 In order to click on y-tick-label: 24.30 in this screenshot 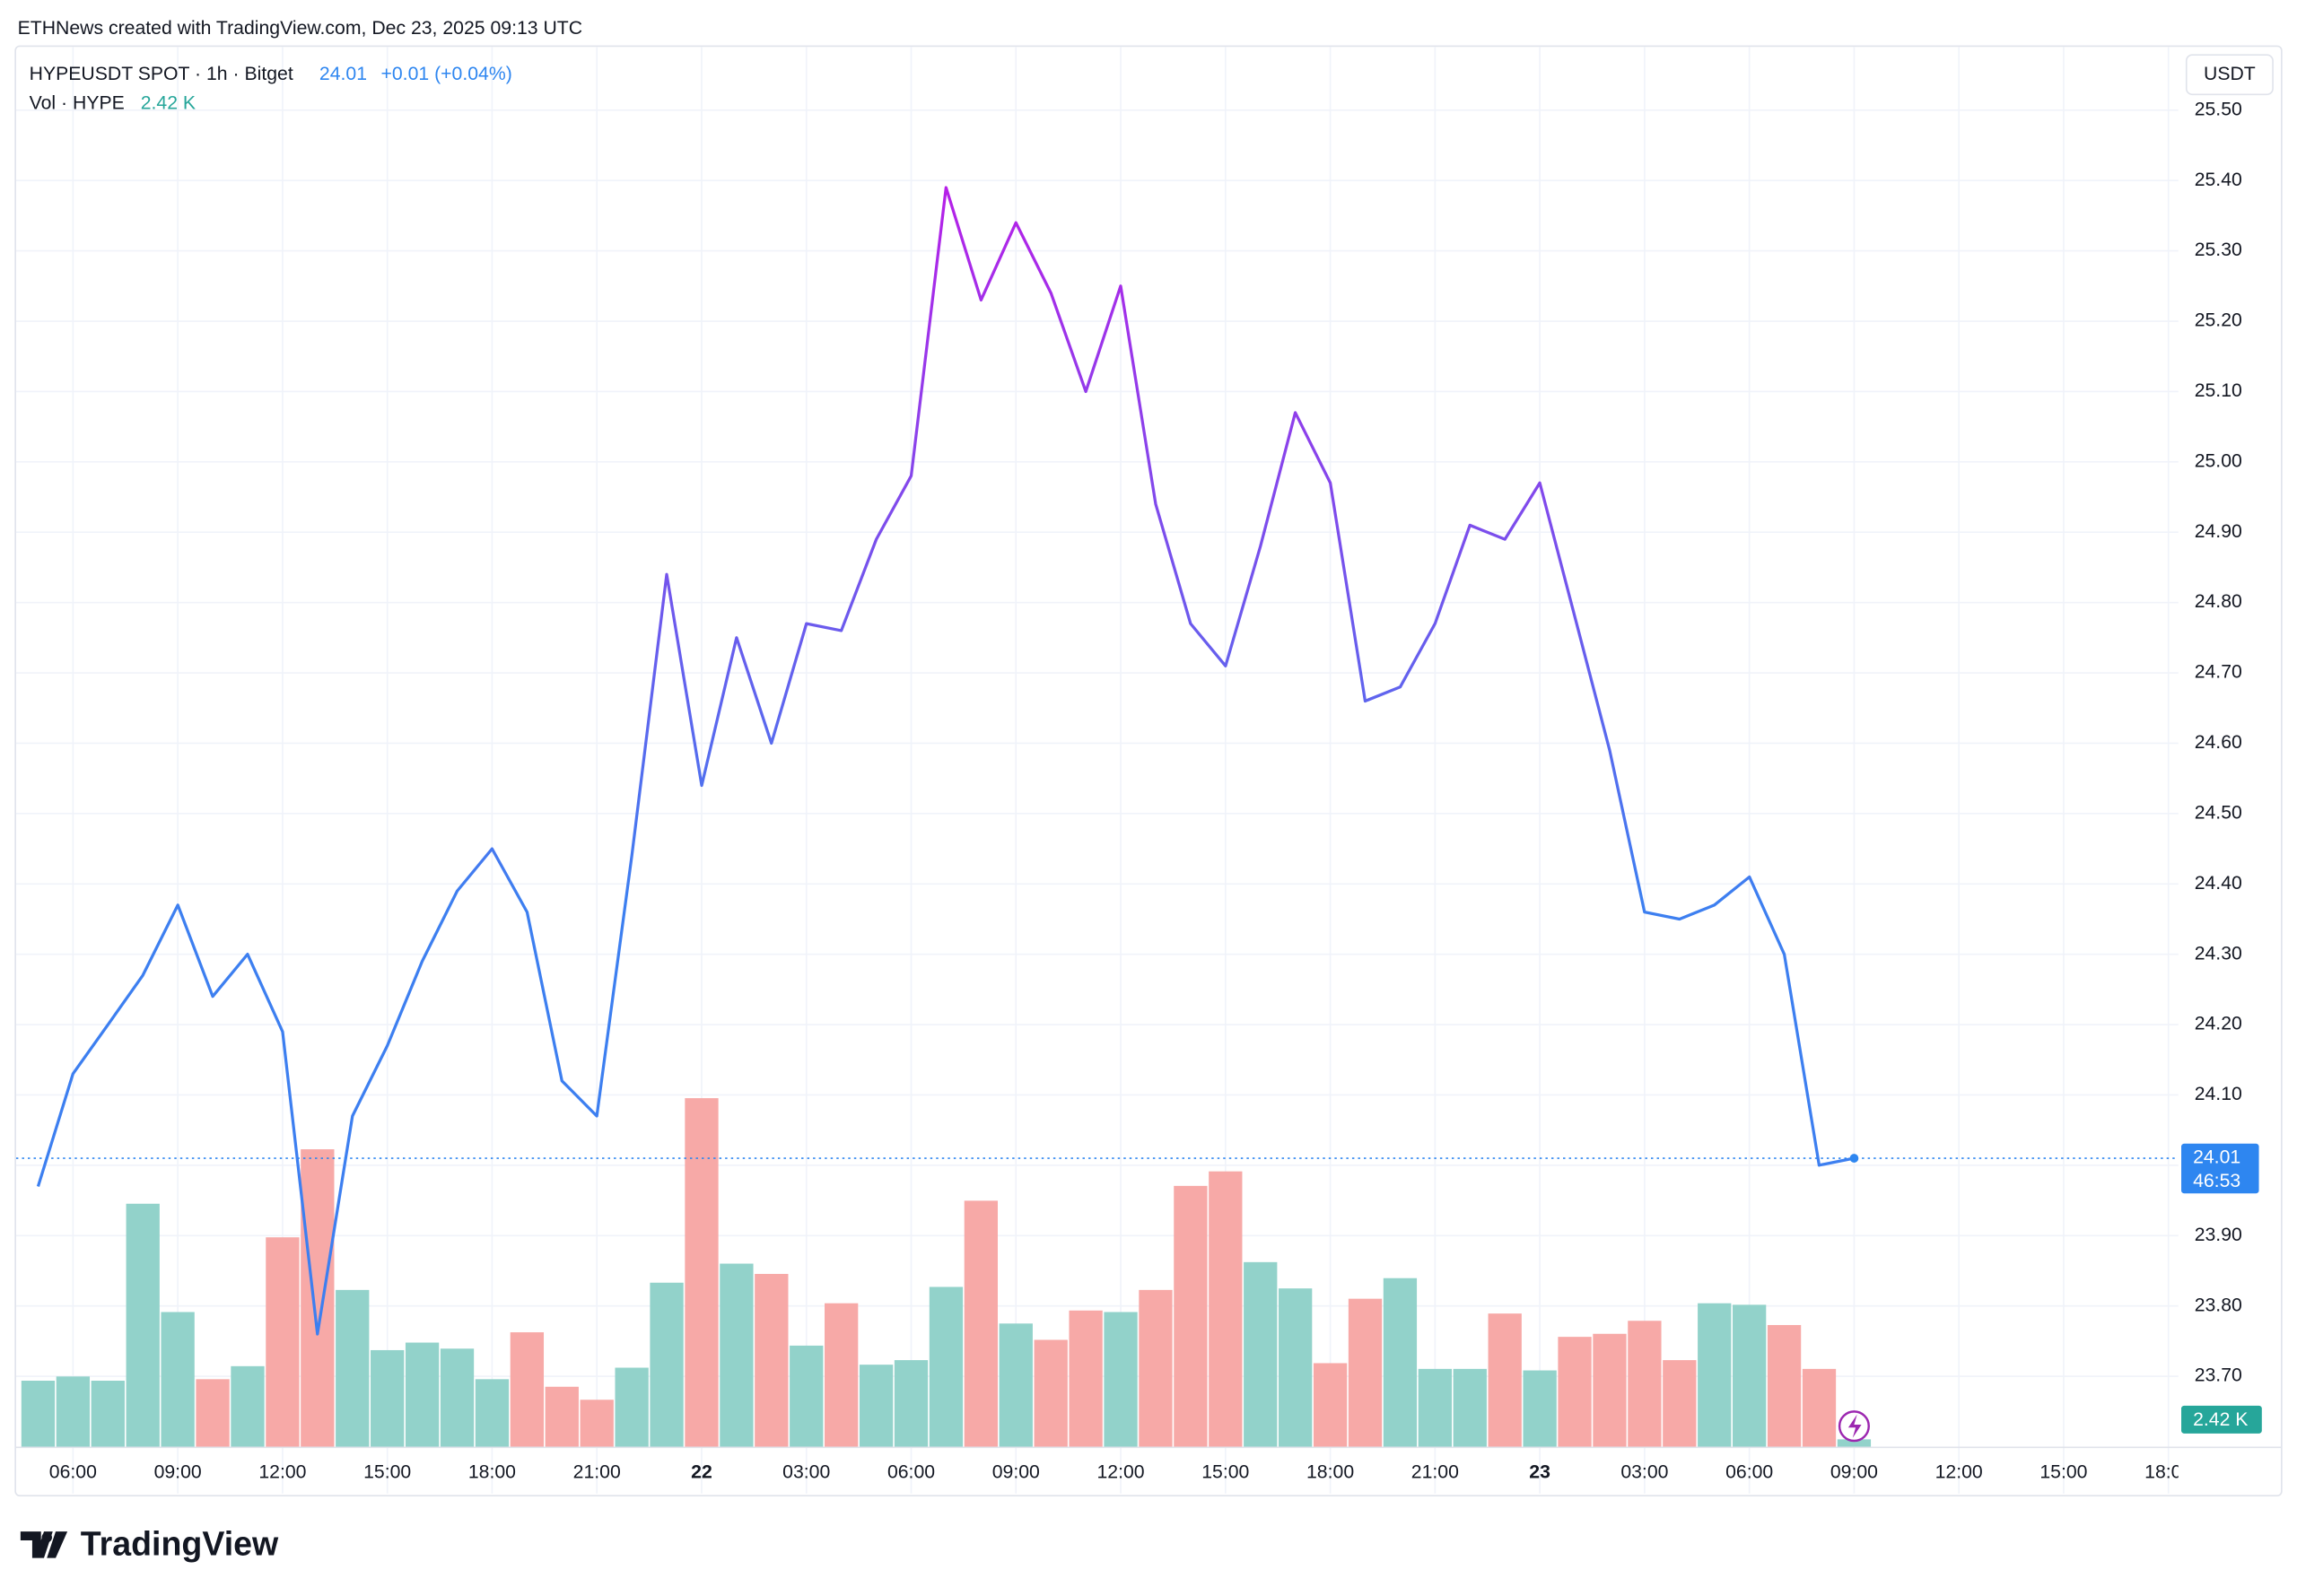, I will do `click(2218, 953)`.